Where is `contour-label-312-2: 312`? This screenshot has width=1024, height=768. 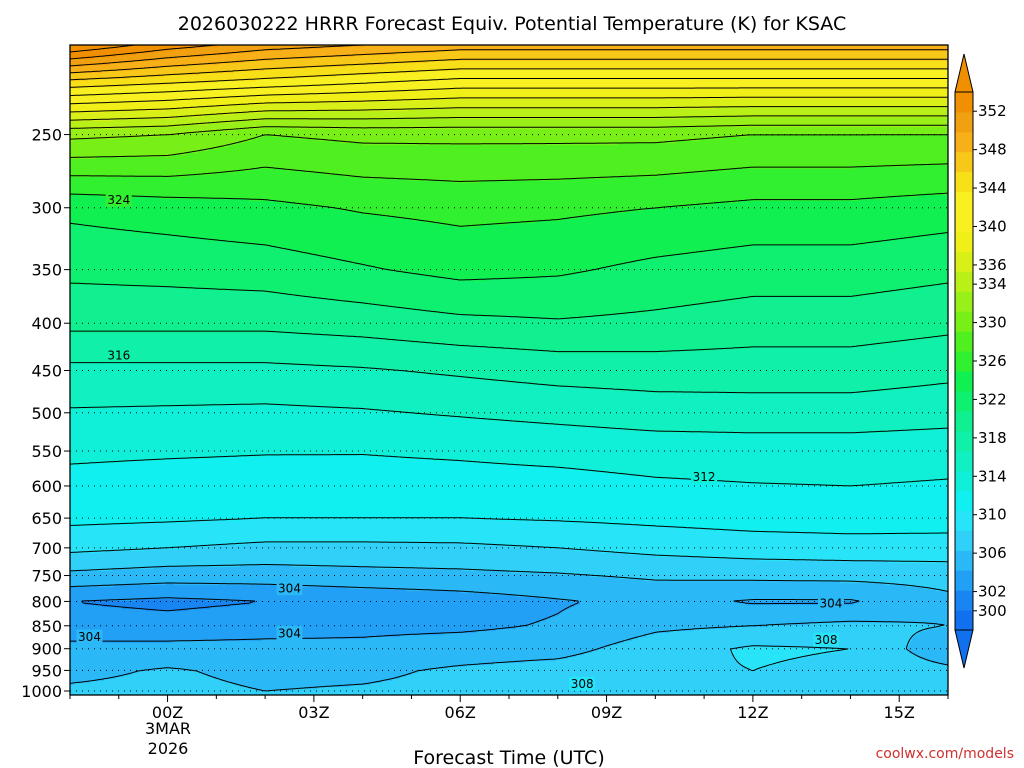 contour-label-312-2: 312 is located at coordinates (704, 476).